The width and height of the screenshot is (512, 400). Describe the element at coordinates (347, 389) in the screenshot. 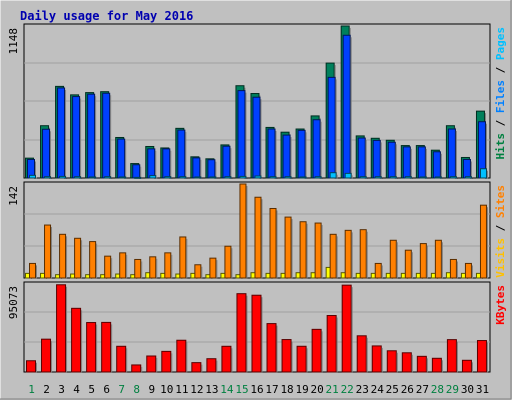

I see `x-tick-label: 22` at that location.